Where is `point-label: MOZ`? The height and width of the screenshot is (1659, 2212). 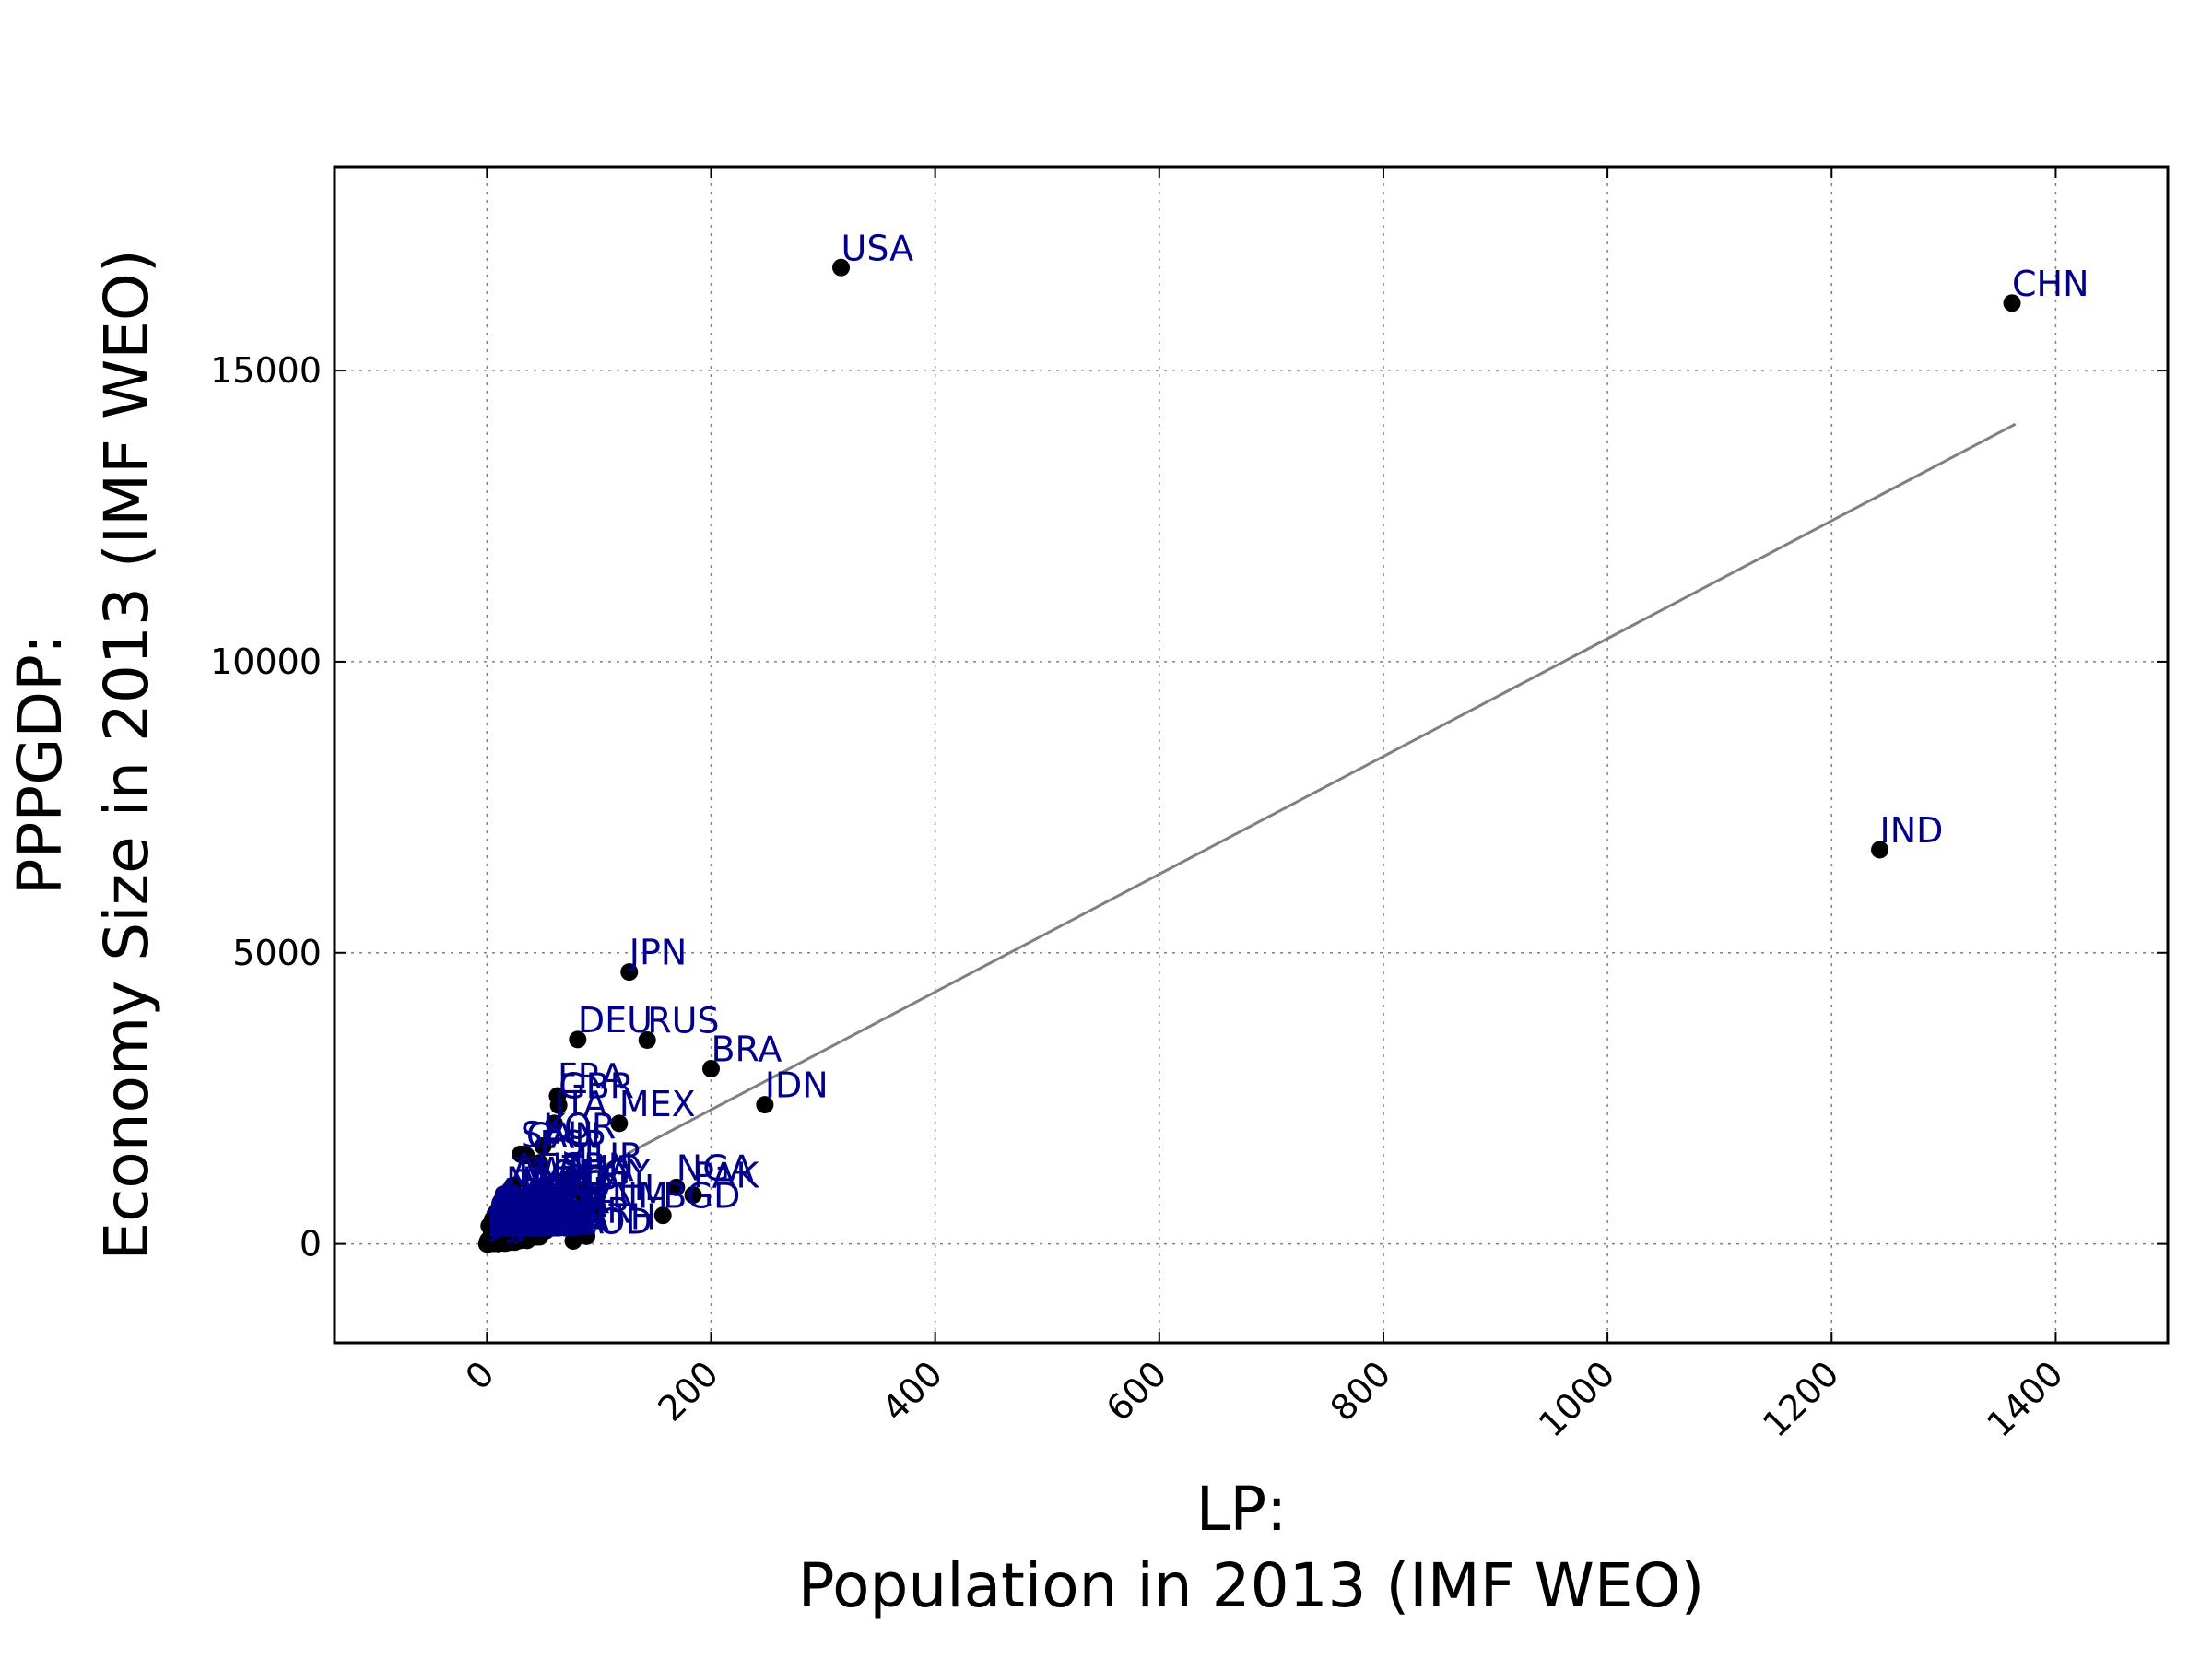 point-label: MOZ is located at coordinates (556, 1223).